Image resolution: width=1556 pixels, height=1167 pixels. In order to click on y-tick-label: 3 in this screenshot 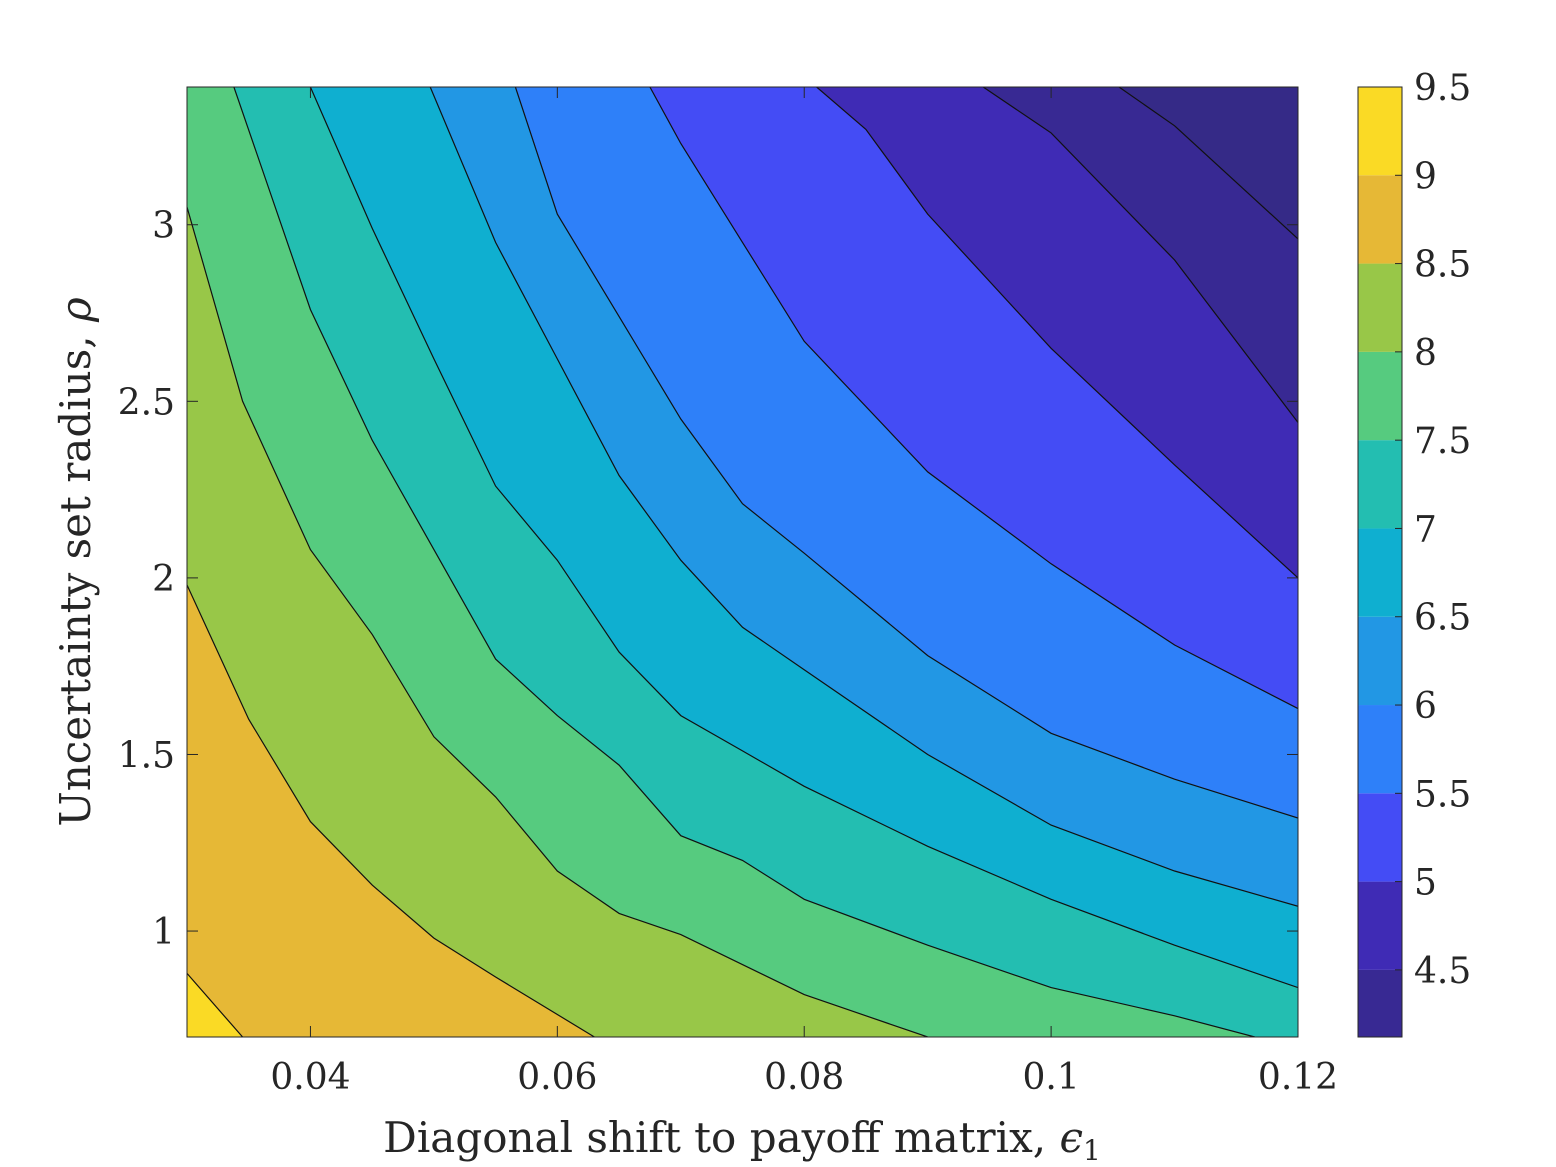, I will do `click(163, 226)`.